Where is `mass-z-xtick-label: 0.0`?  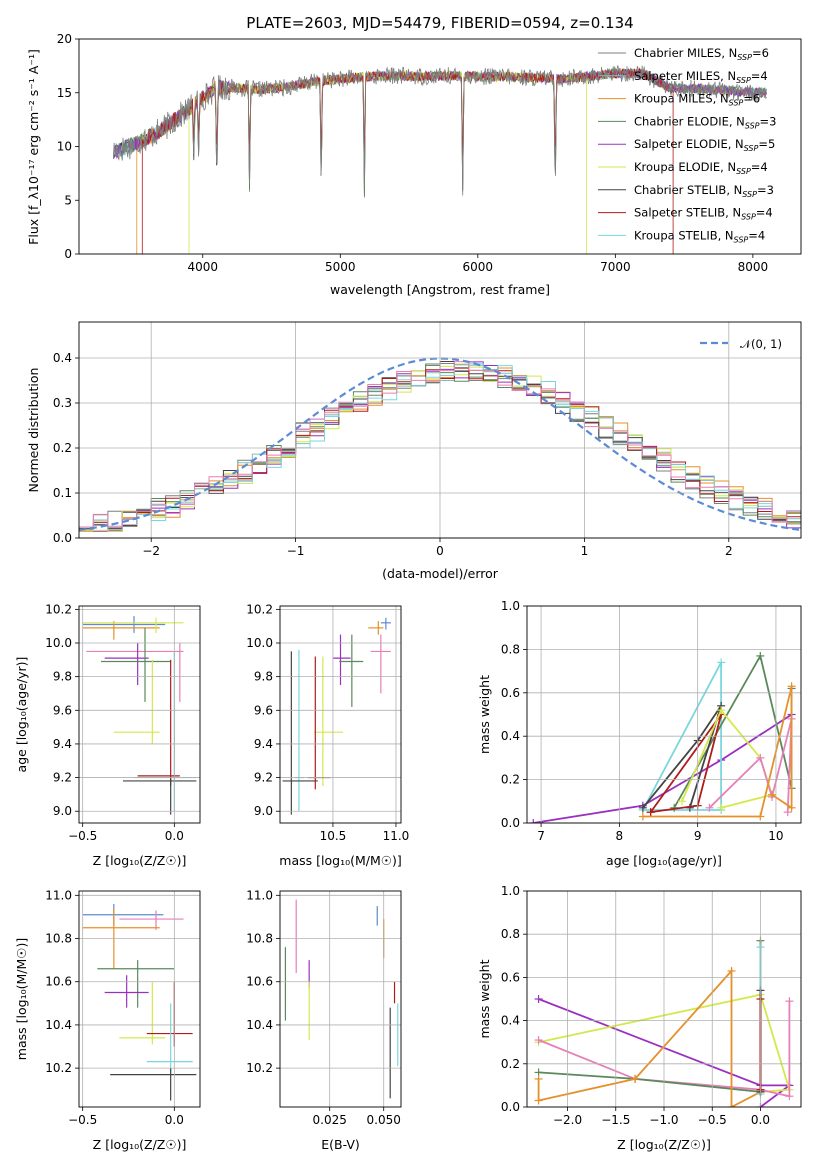 mass-z-xtick-label: 0.0 is located at coordinates (174, 1120).